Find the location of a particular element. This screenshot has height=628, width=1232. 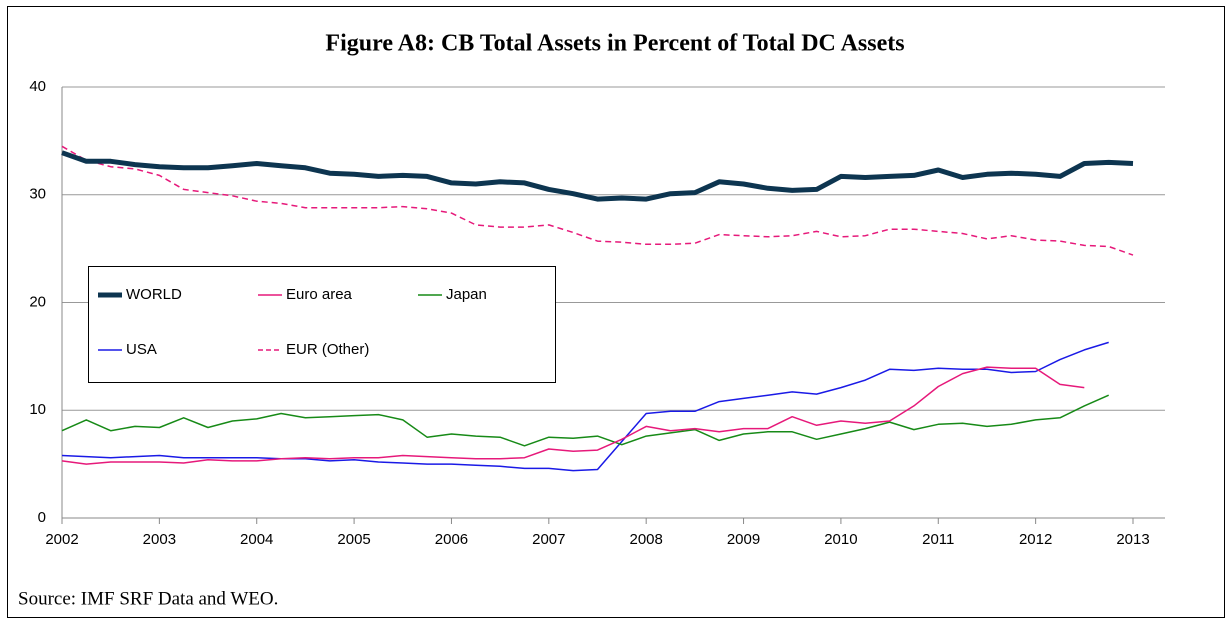

y-tick-label: 30 is located at coordinates (37, 194).